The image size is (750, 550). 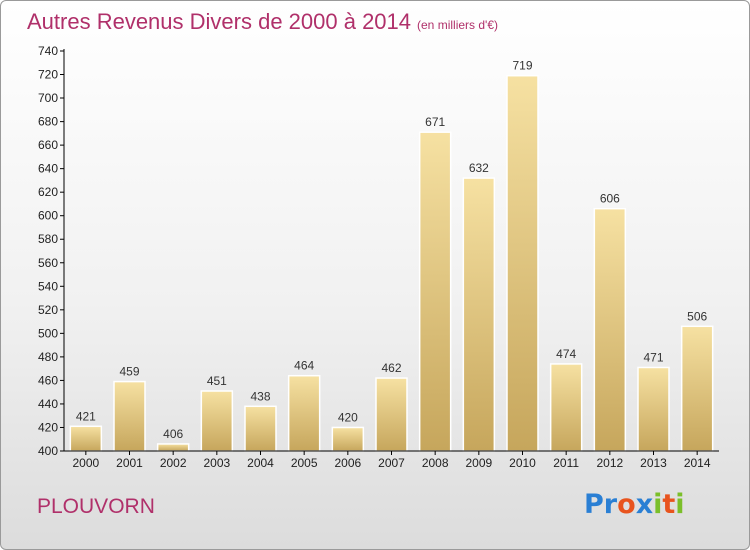 What do you see at coordinates (129, 372) in the screenshot?
I see `data-label: 459` at bounding box center [129, 372].